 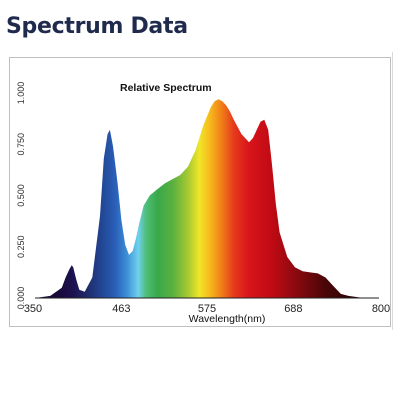 What do you see at coordinates (121, 309) in the screenshot?
I see `x-tick-label: 463` at bounding box center [121, 309].